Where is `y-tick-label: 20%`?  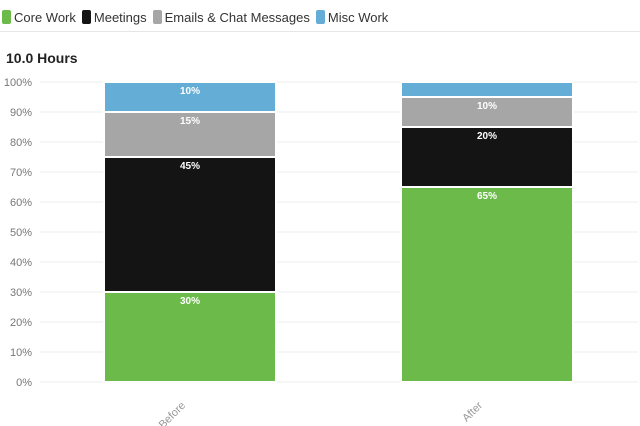
y-tick-label: 20% is located at coordinates (21, 323).